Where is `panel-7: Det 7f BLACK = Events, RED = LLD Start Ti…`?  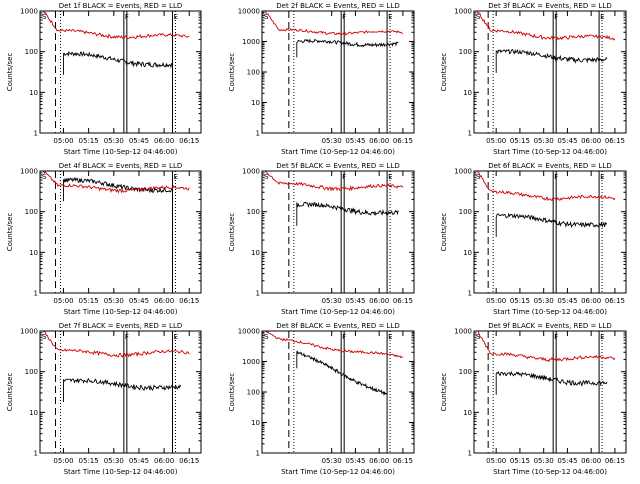
panel-7: Det 7f BLACK = Events, RED = LLD Start Ti… is located at coordinates (104, 399).